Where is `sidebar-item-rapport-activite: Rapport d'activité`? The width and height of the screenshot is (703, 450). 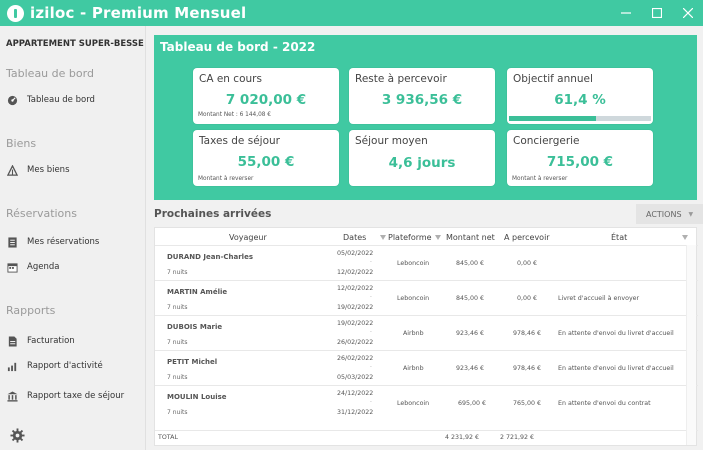
sidebar-item-rapport-activite: Rapport d'activité is located at coordinates (55, 366).